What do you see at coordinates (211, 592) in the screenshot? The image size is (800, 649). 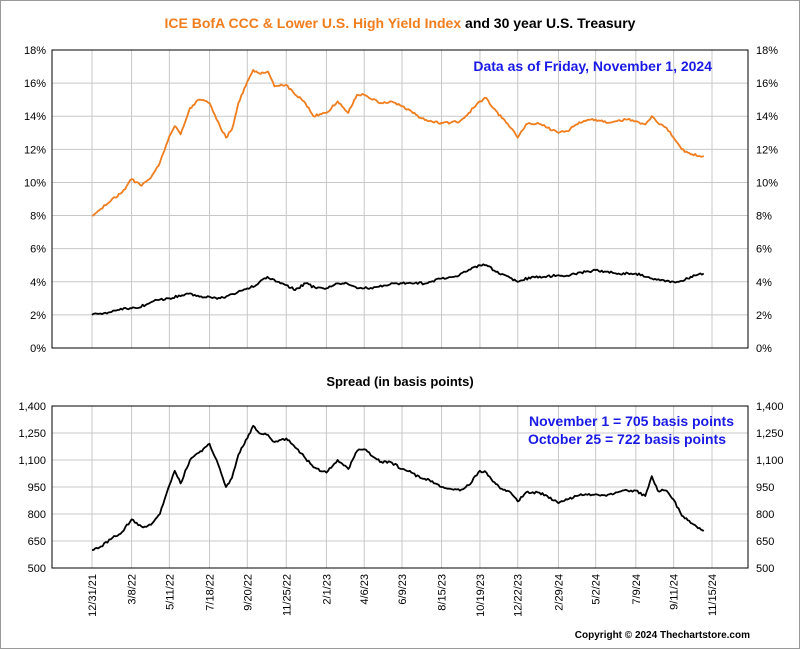 I see `x-tick-label: 7/18/22` at bounding box center [211, 592].